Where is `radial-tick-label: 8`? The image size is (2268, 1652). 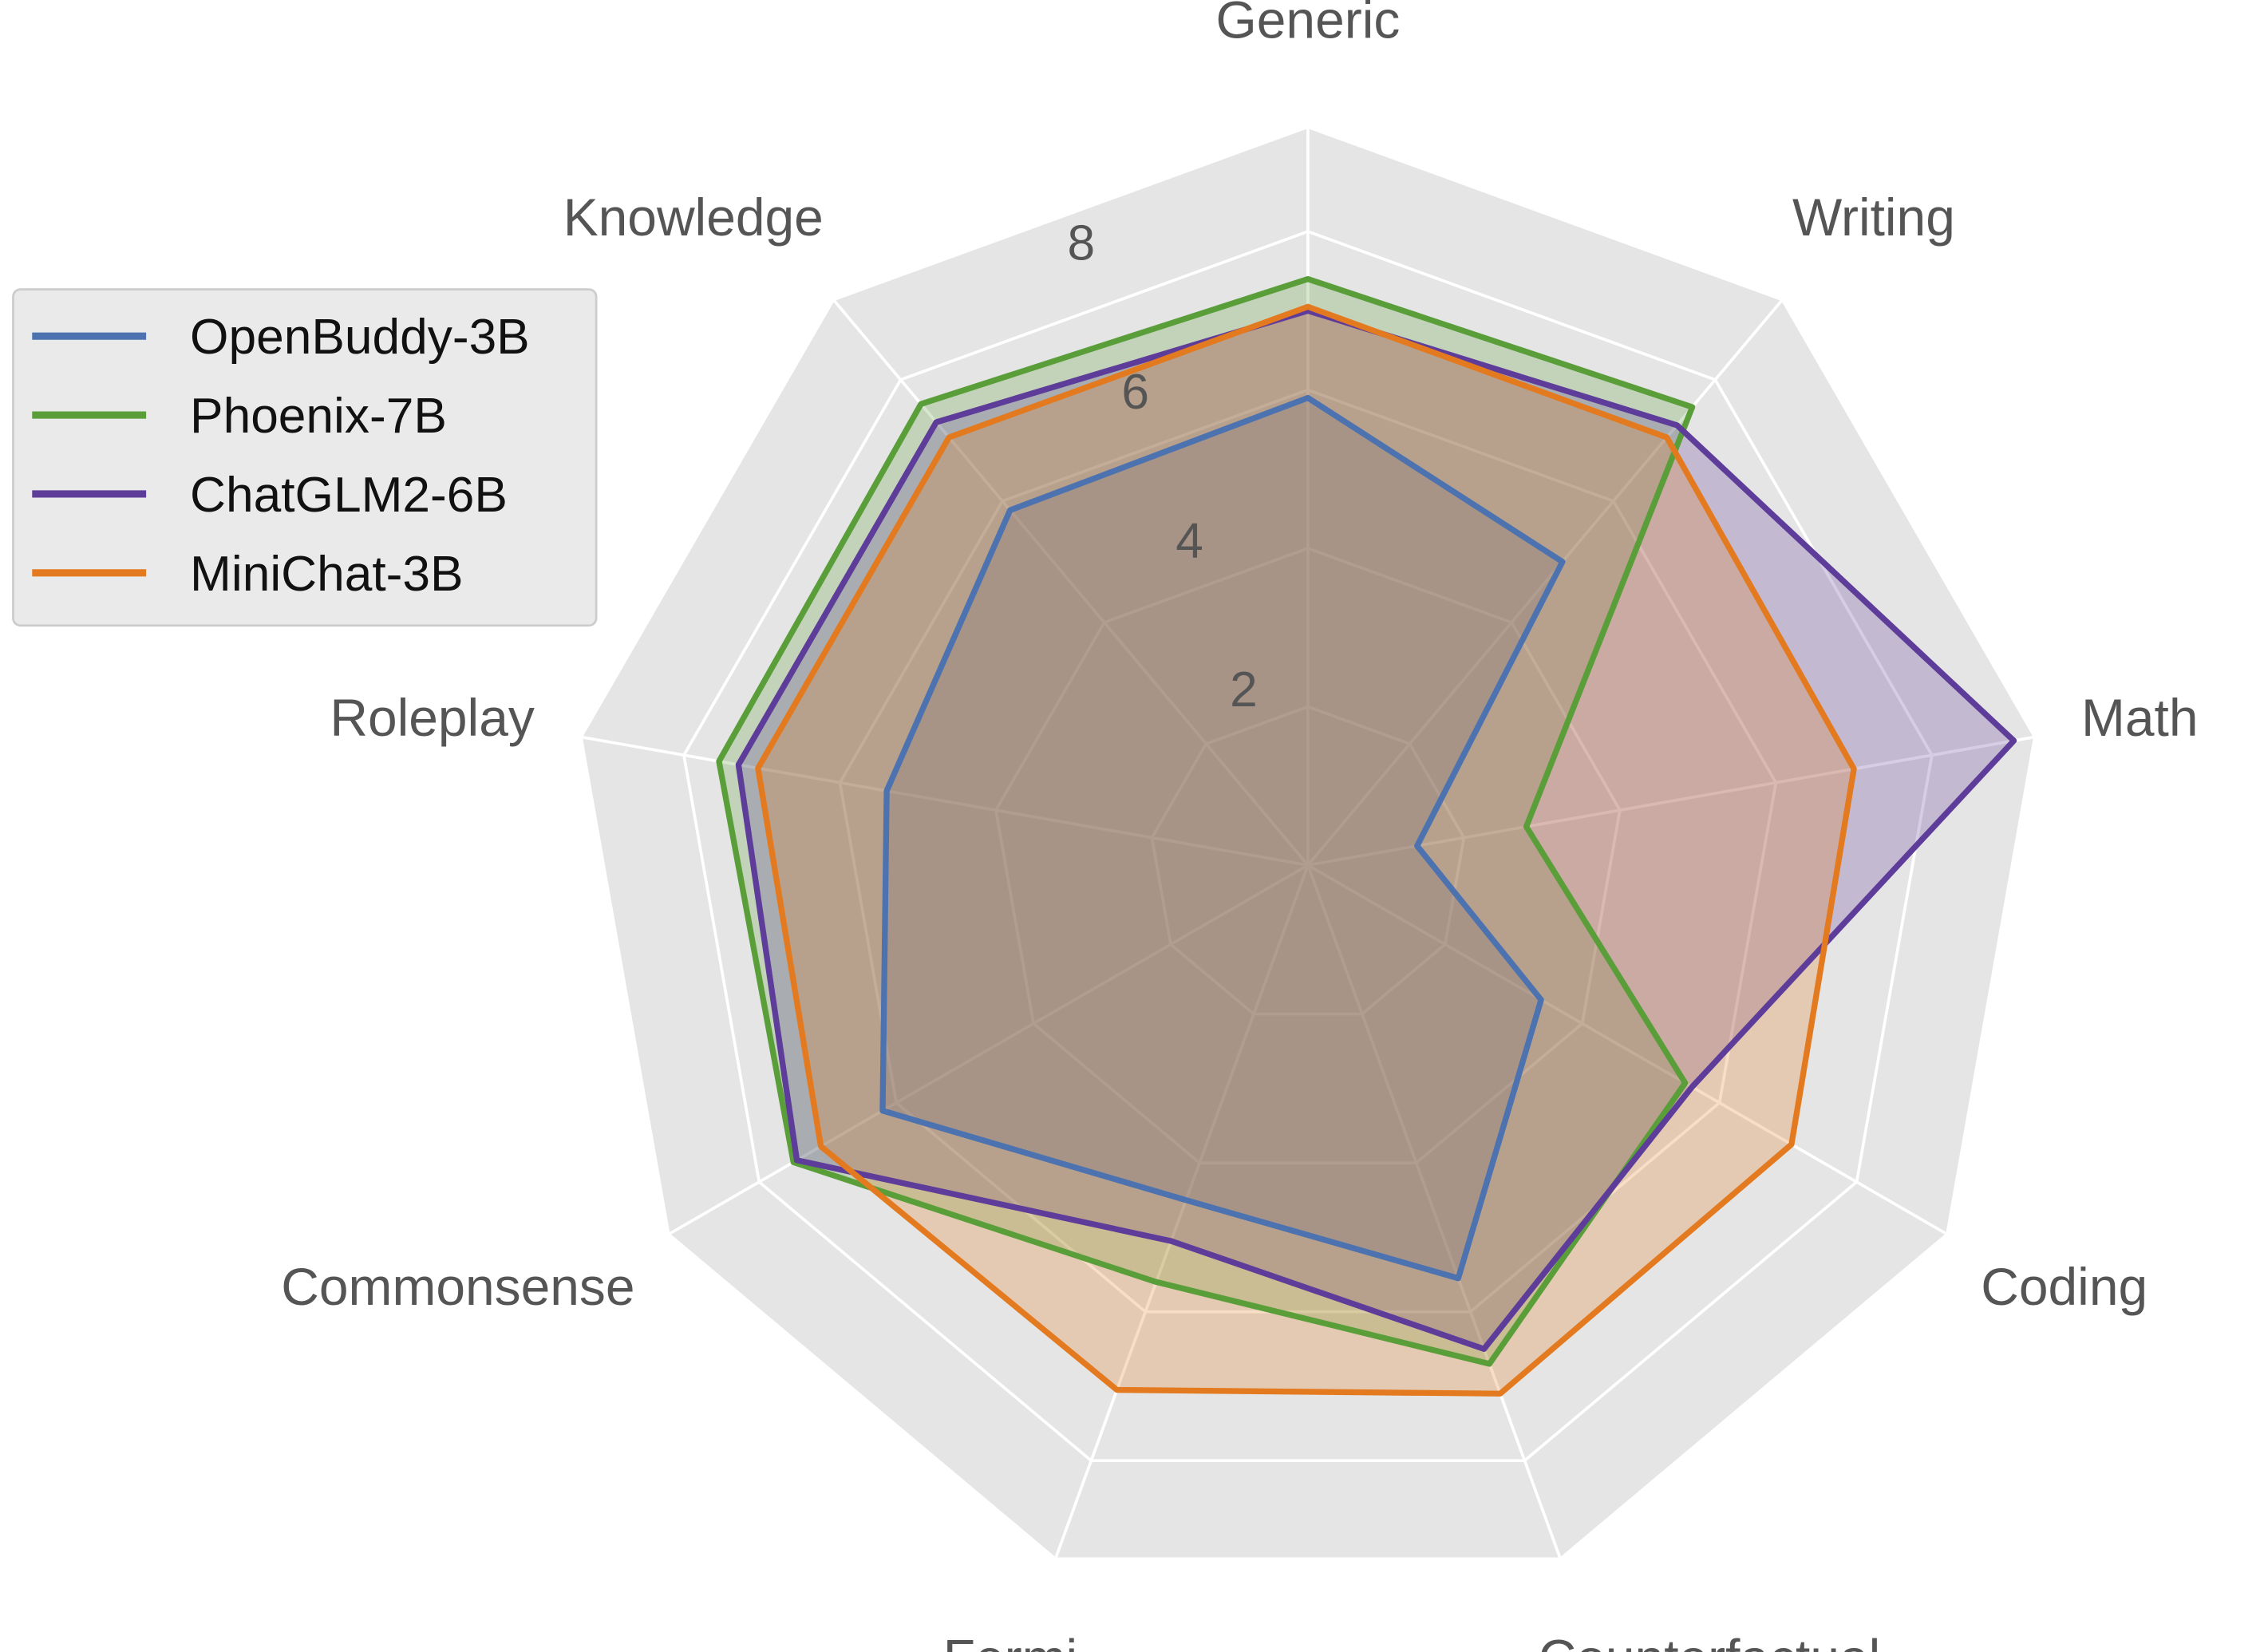 radial-tick-label: 8 is located at coordinates (1082, 243).